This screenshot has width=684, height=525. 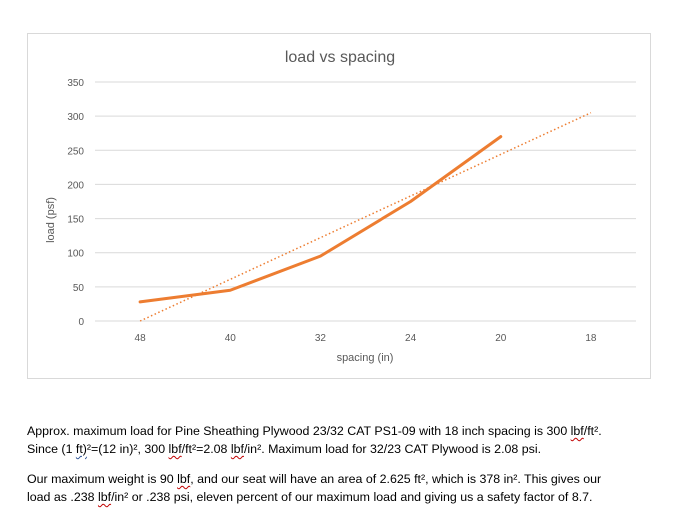 What do you see at coordinates (75, 220) in the screenshot?
I see `y-tick-label: 150` at bounding box center [75, 220].